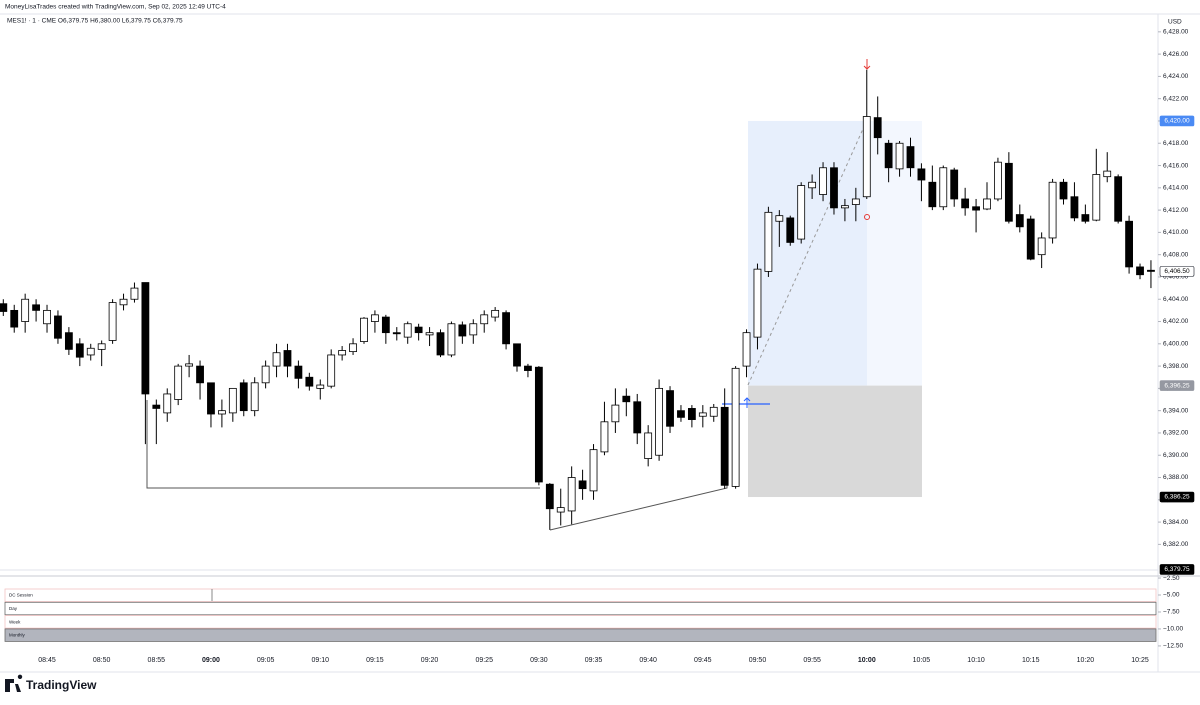  Describe the element at coordinates (102, 660) in the screenshot. I see `x-tick-label: 08:50` at that location.